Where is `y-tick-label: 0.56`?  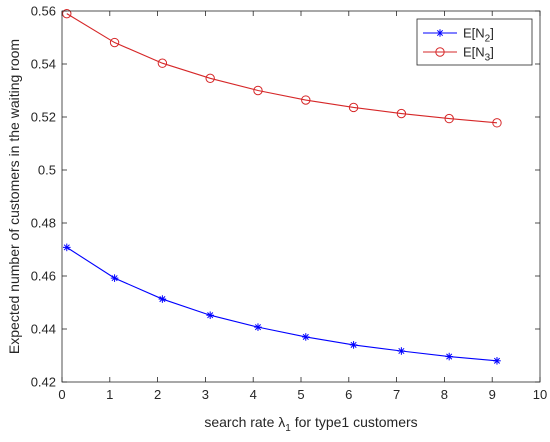 y-tick-label: 0.56 is located at coordinates (43, 11).